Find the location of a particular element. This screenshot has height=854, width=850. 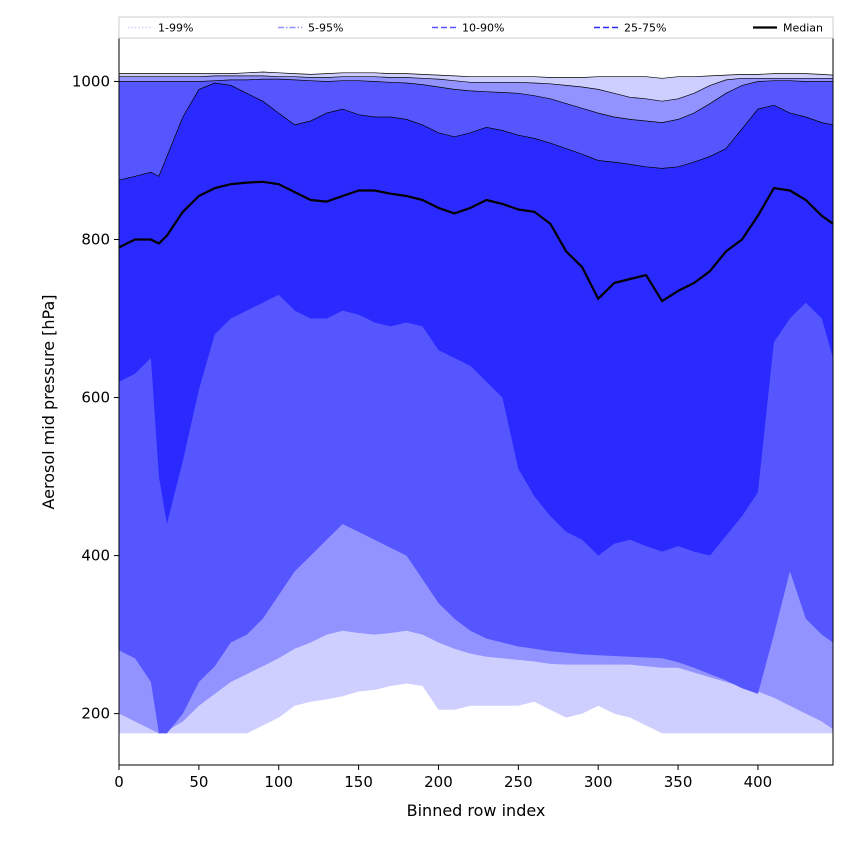

x-tick-label: 250 is located at coordinates (518, 782).